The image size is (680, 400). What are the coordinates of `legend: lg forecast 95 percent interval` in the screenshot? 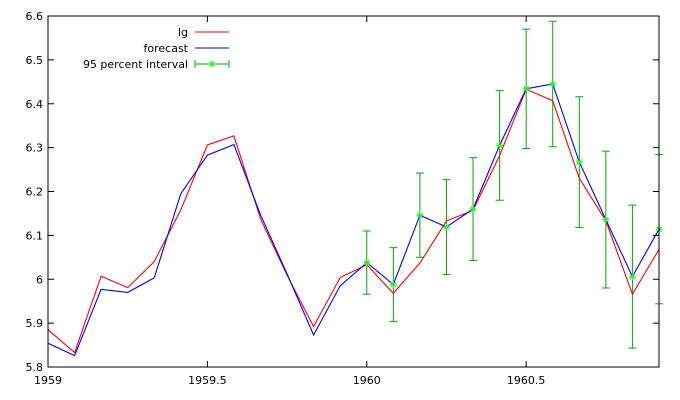 It's located at (156, 48).